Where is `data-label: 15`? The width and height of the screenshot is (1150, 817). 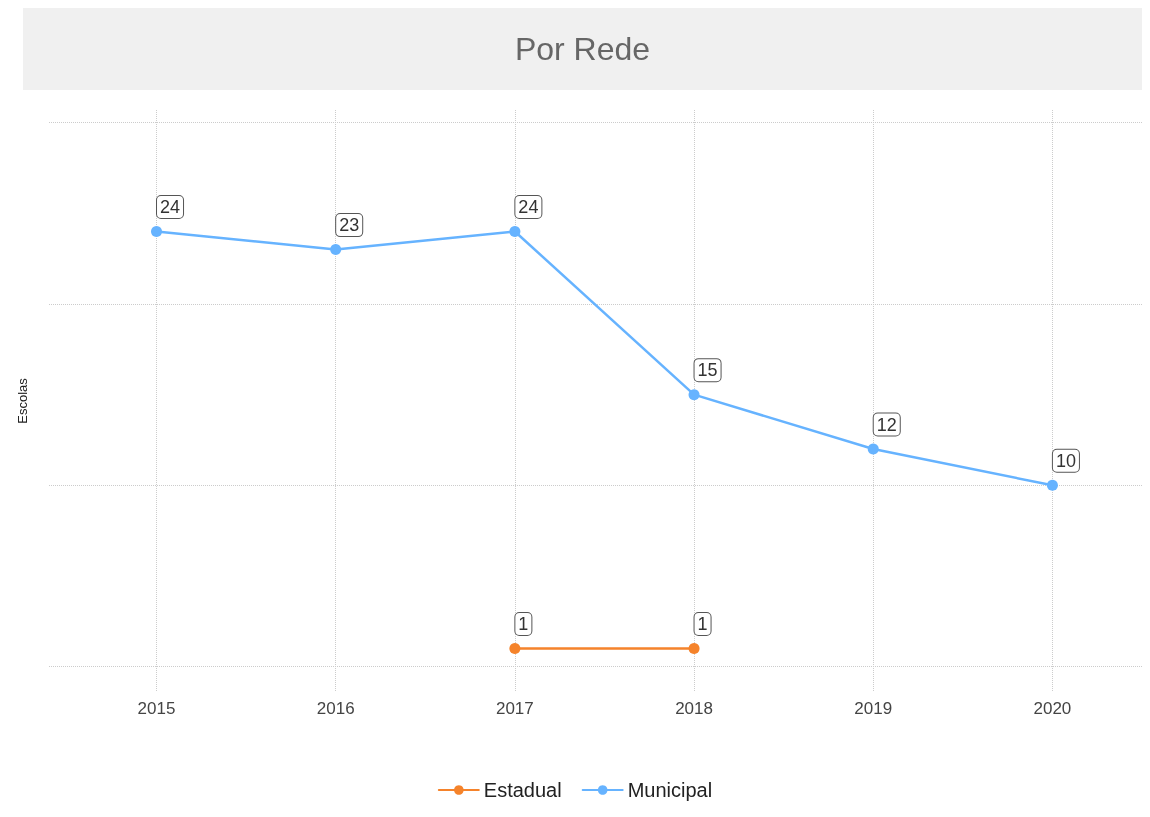
data-label: 15 is located at coordinates (707, 370).